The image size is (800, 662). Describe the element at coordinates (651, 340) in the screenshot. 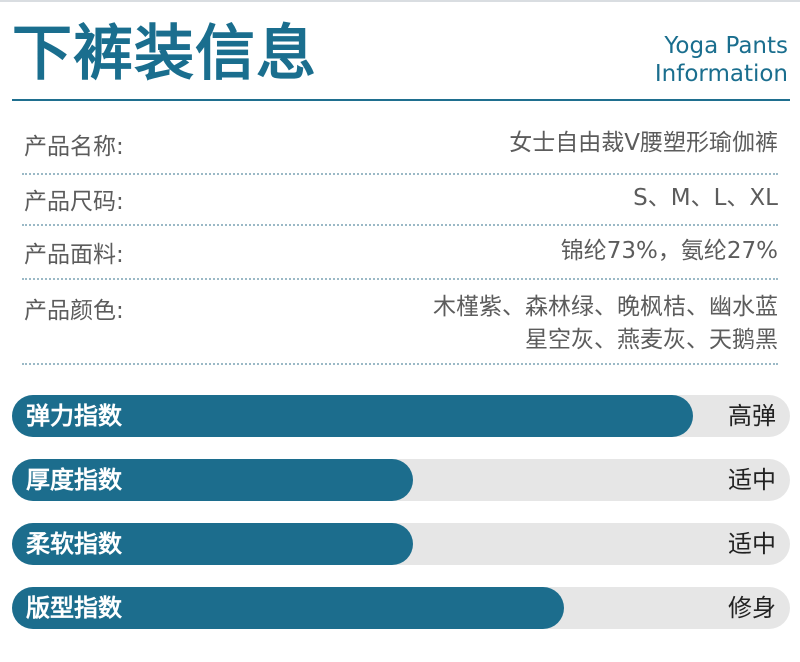

I see `value-line: 星空灰、燕麦灰、天鹅黑` at that location.